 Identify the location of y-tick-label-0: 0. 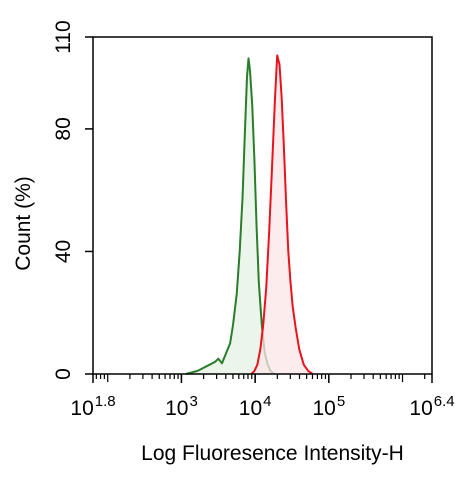
(63, 374).